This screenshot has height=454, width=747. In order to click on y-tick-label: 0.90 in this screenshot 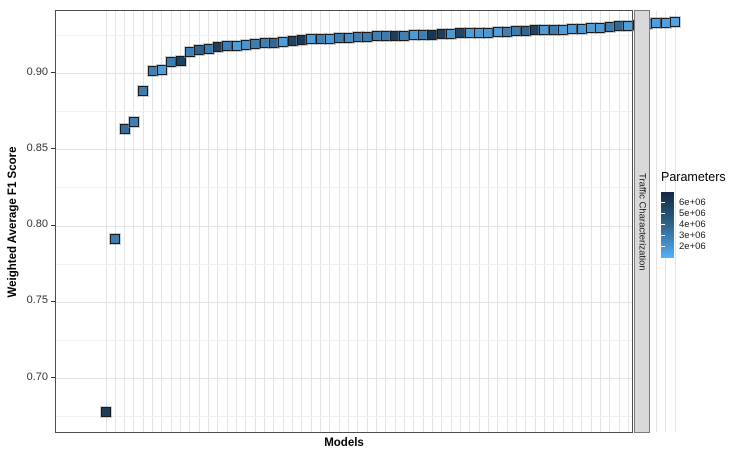, I will do `click(37, 71)`.